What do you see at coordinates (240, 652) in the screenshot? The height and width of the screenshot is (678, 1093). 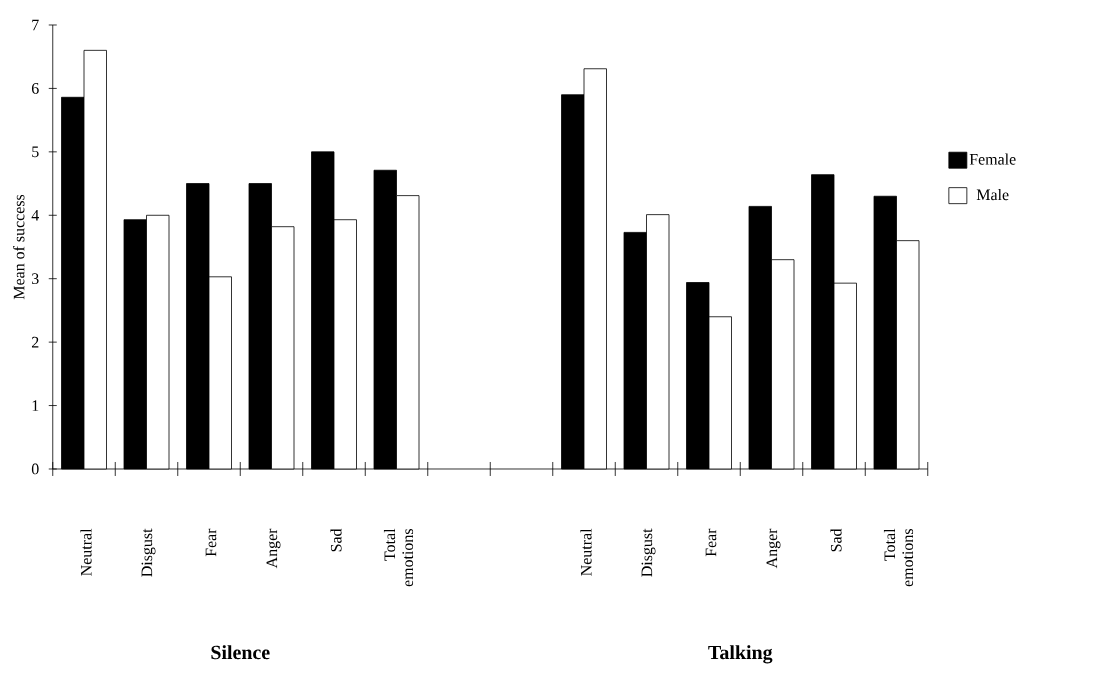 I see `text: Silence` at bounding box center [240, 652].